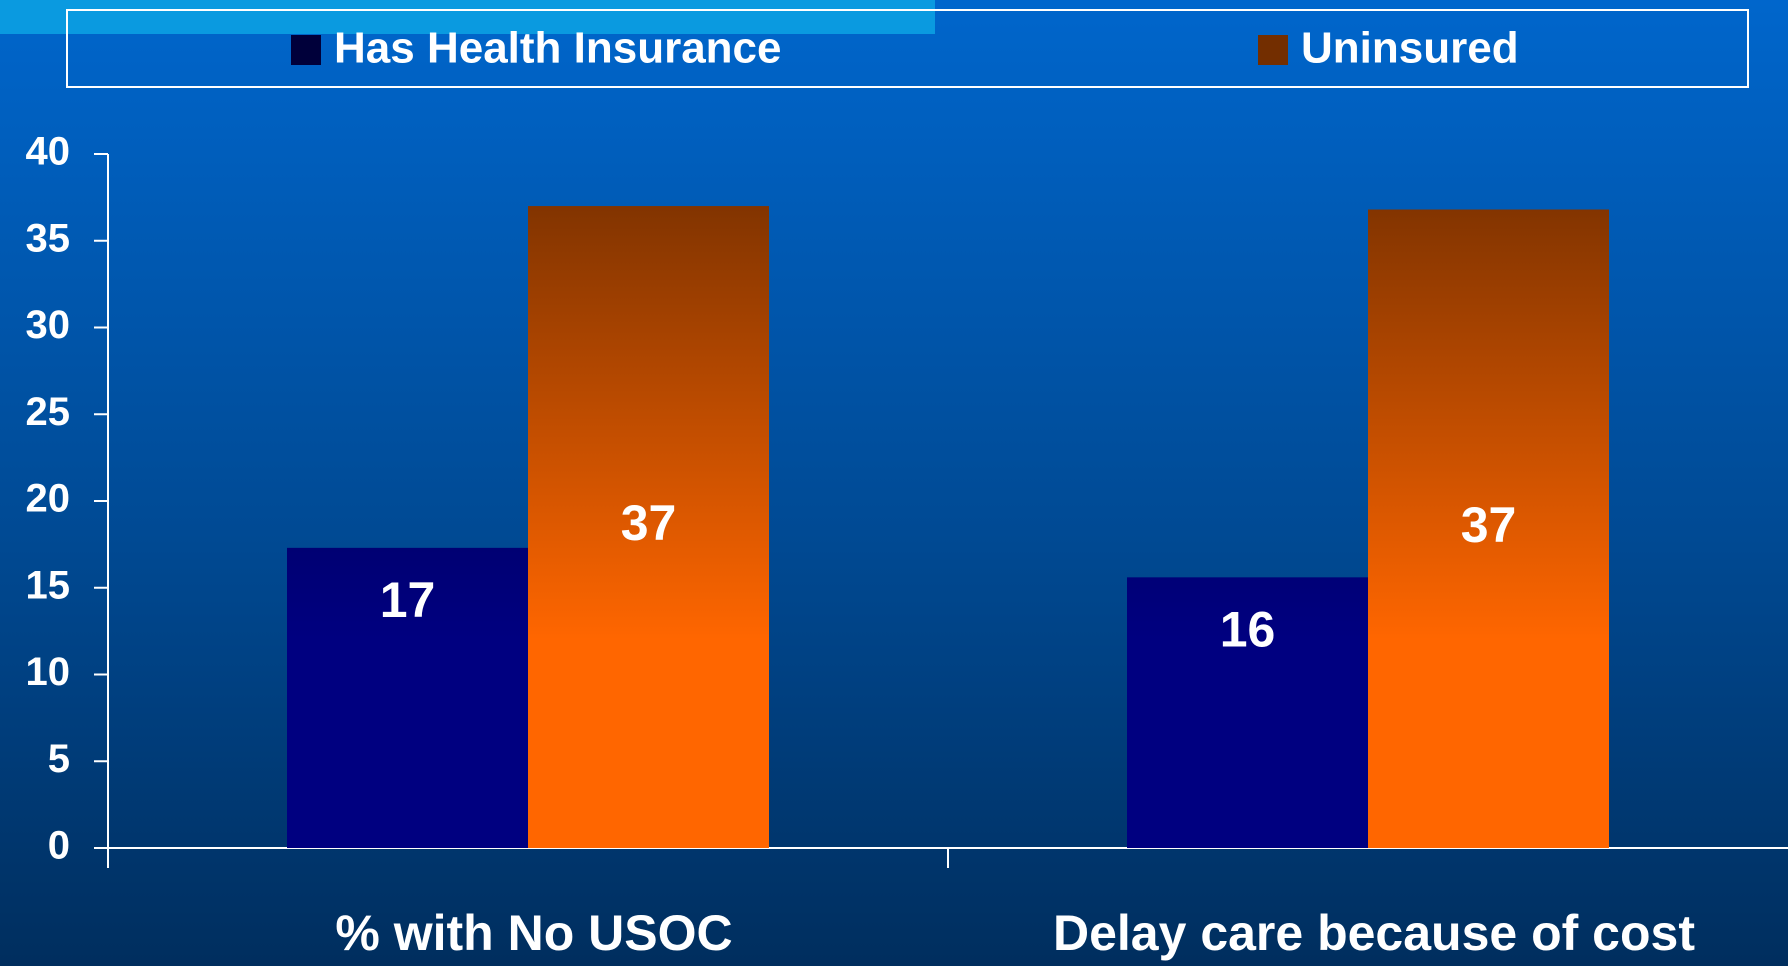 The image size is (1788, 966). I want to click on x-tick-label: % with No USOC, so click(533, 933).